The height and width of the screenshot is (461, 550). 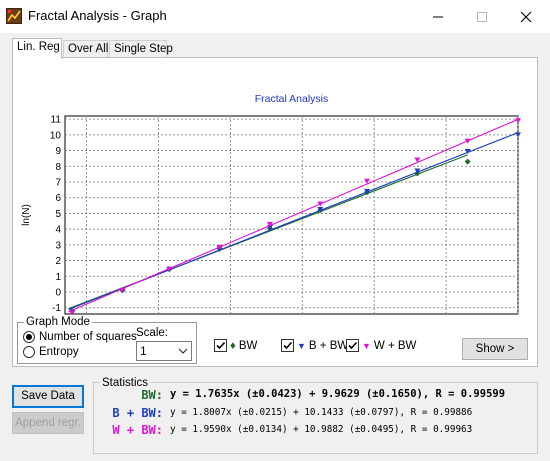 I want to click on chart-title: Fractal Analysis, so click(x=292, y=99).